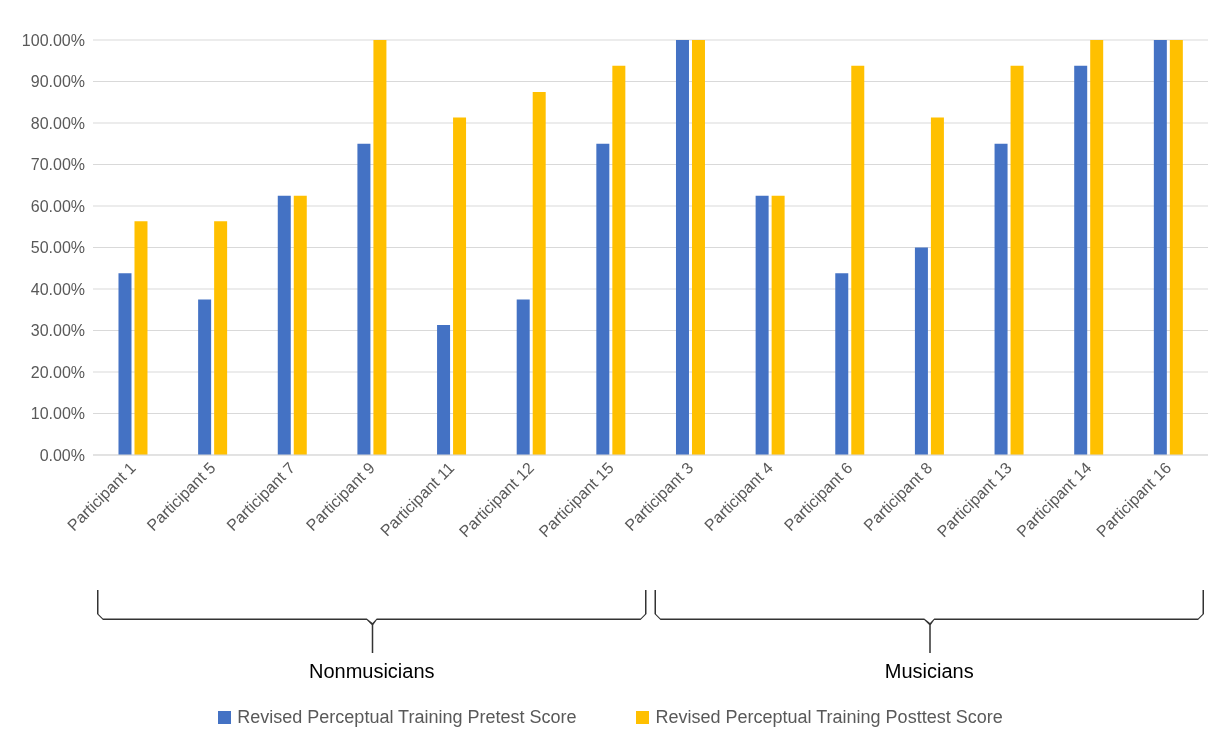 The width and height of the screenshot is (1231, 740). I want to click on y-tick-label: 10.00%, so click(57, 414).